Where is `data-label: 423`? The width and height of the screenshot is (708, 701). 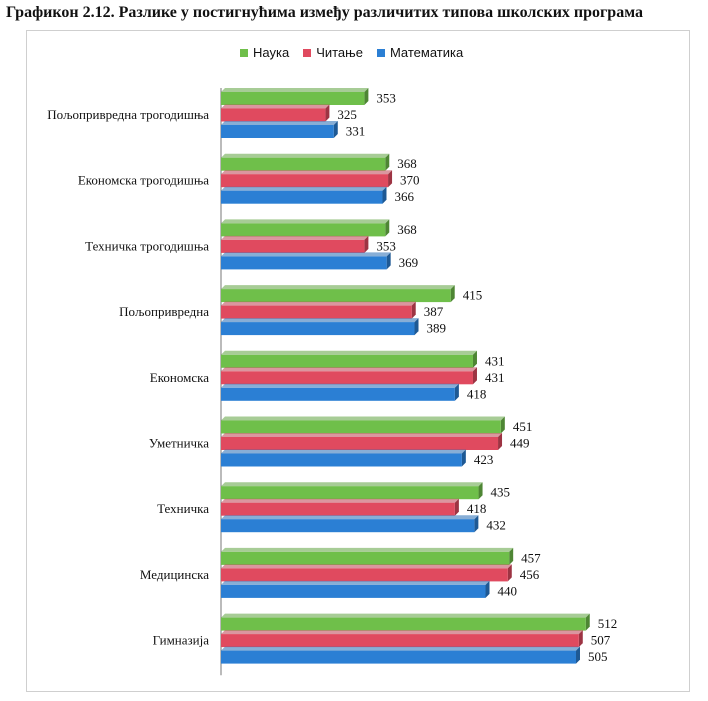
data-label: 423 is located at coordinates (484, 459).